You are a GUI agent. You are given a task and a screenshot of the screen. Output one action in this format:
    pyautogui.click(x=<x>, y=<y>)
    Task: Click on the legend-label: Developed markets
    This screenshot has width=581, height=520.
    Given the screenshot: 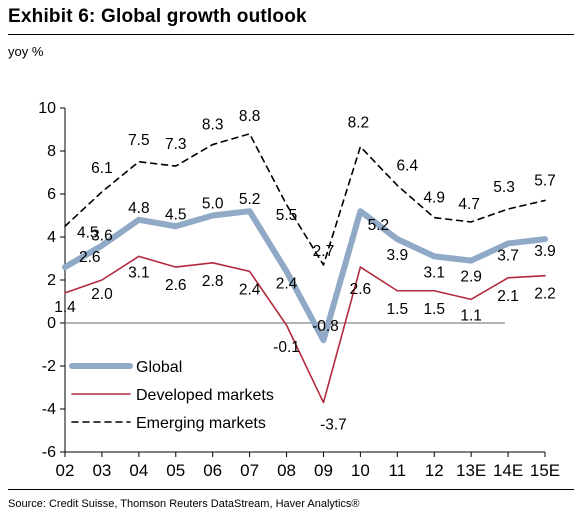 What is the action you would take?
    pyautogui.click(x=205, y=395)
    